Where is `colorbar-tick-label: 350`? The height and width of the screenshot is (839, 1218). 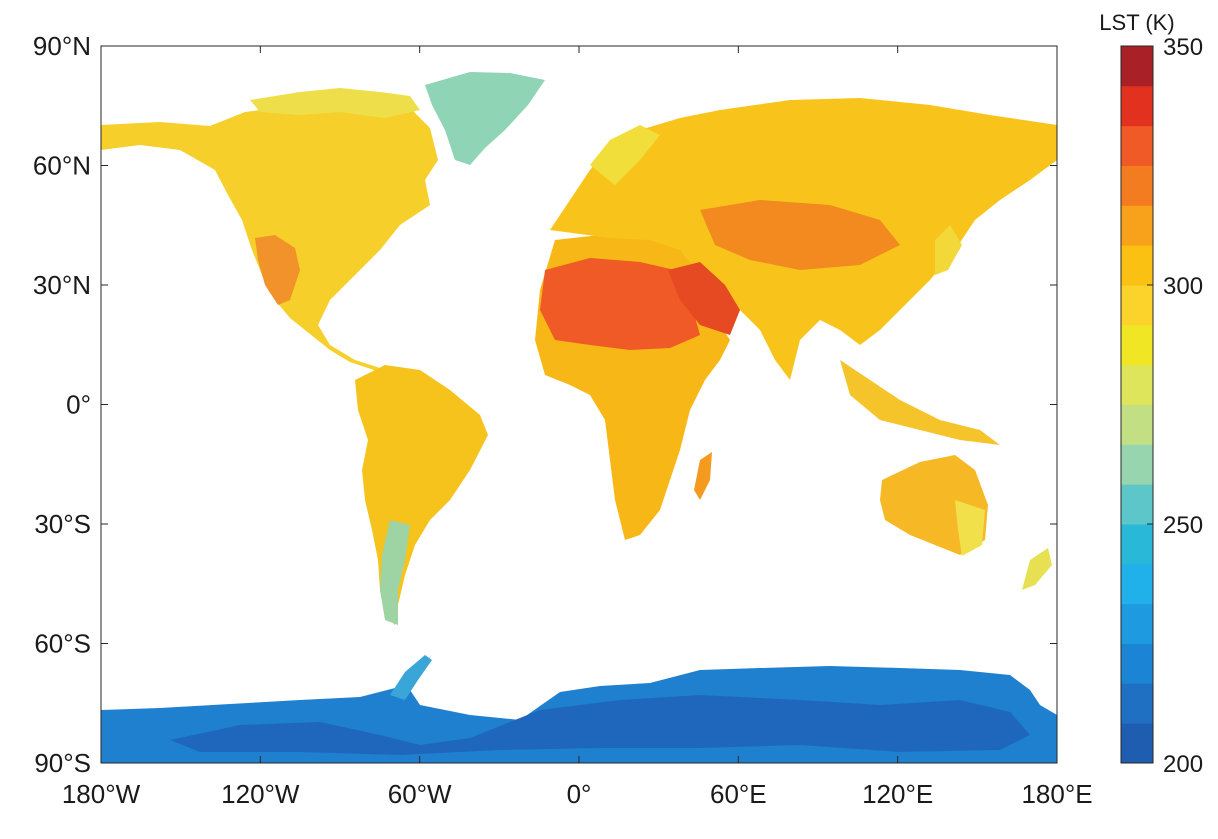
colorbar-tick-label: 350 is located at coordinates (1183, 47).